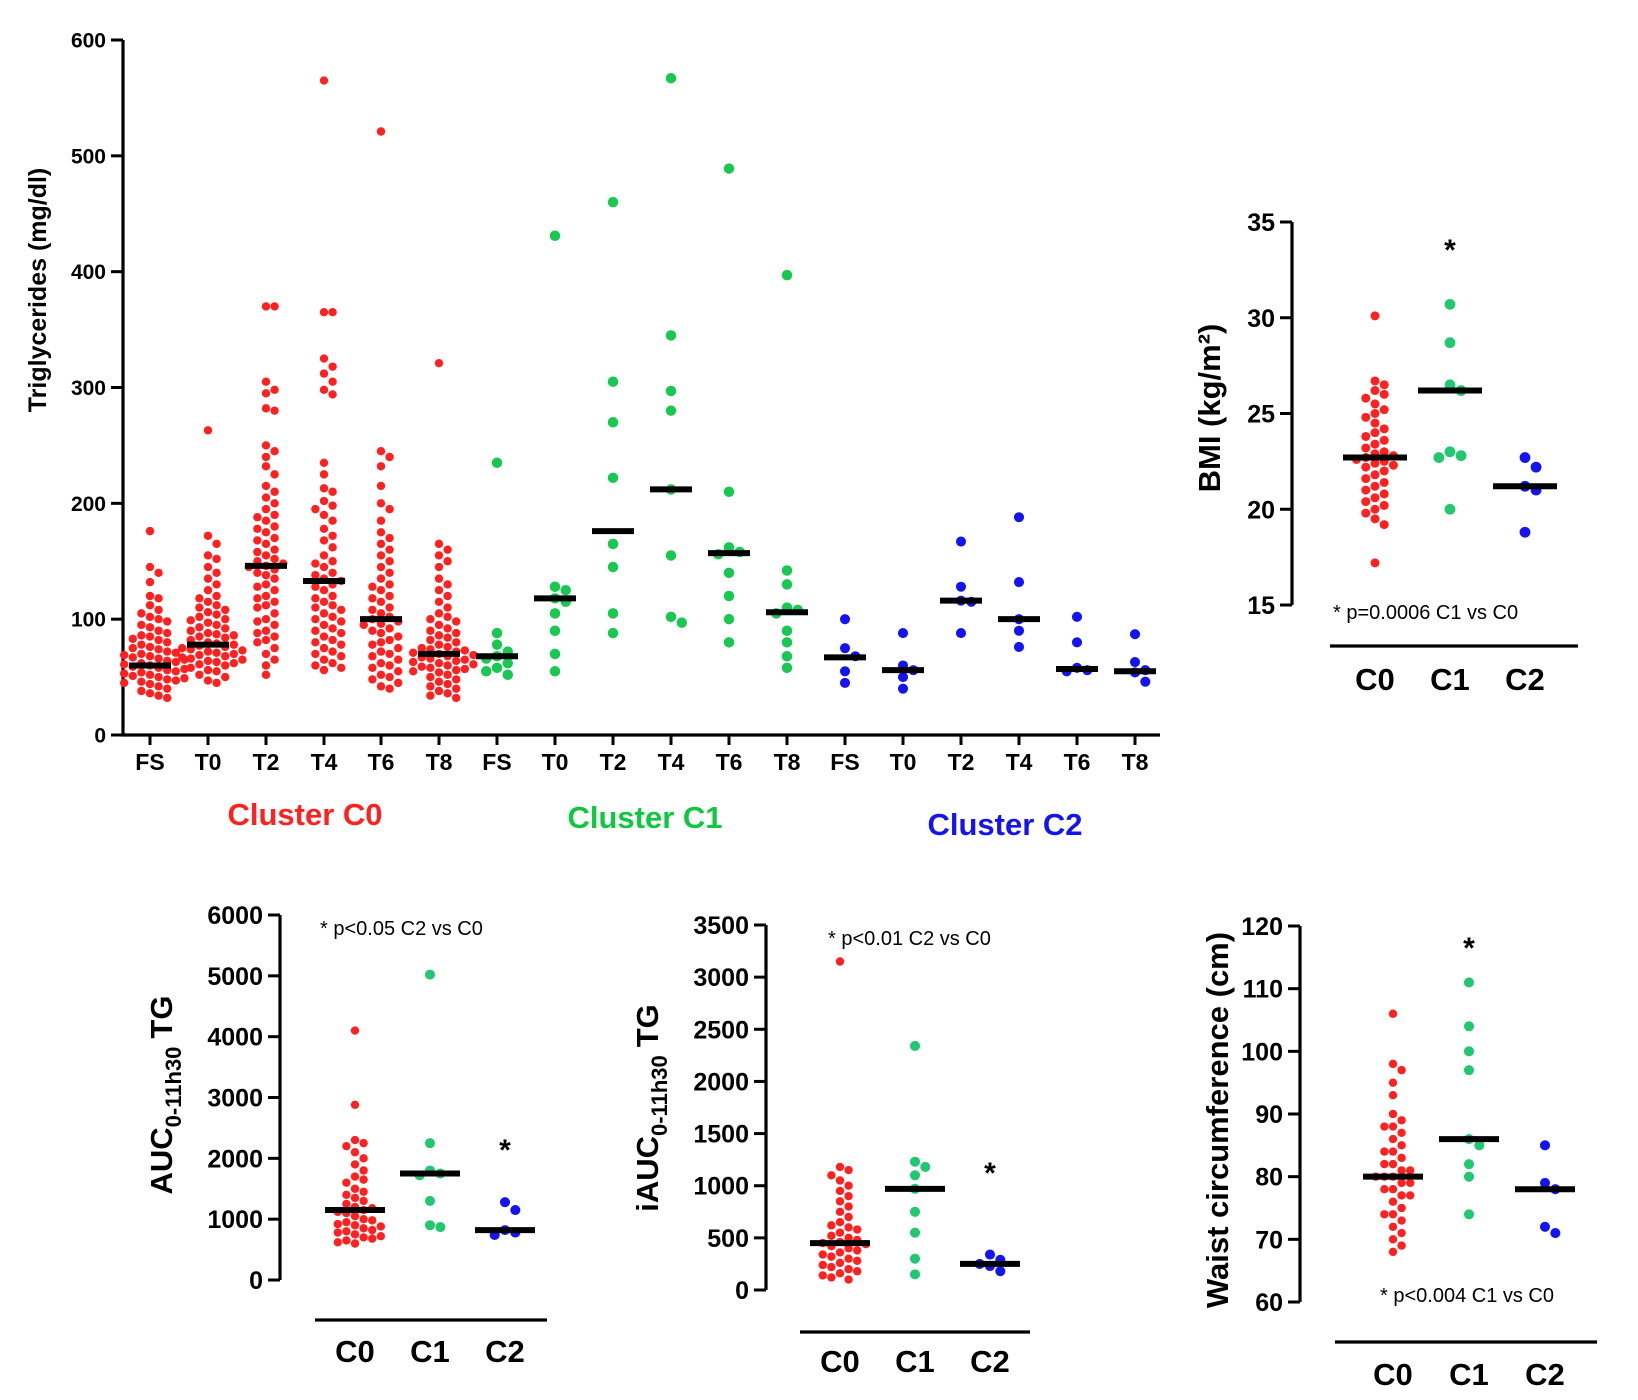  I want to click on tg-xtick-label: T8, so click(439, 762).